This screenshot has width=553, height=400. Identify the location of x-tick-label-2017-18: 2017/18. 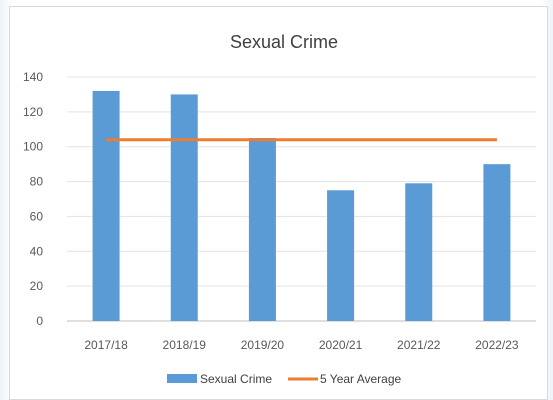
(106, 345).